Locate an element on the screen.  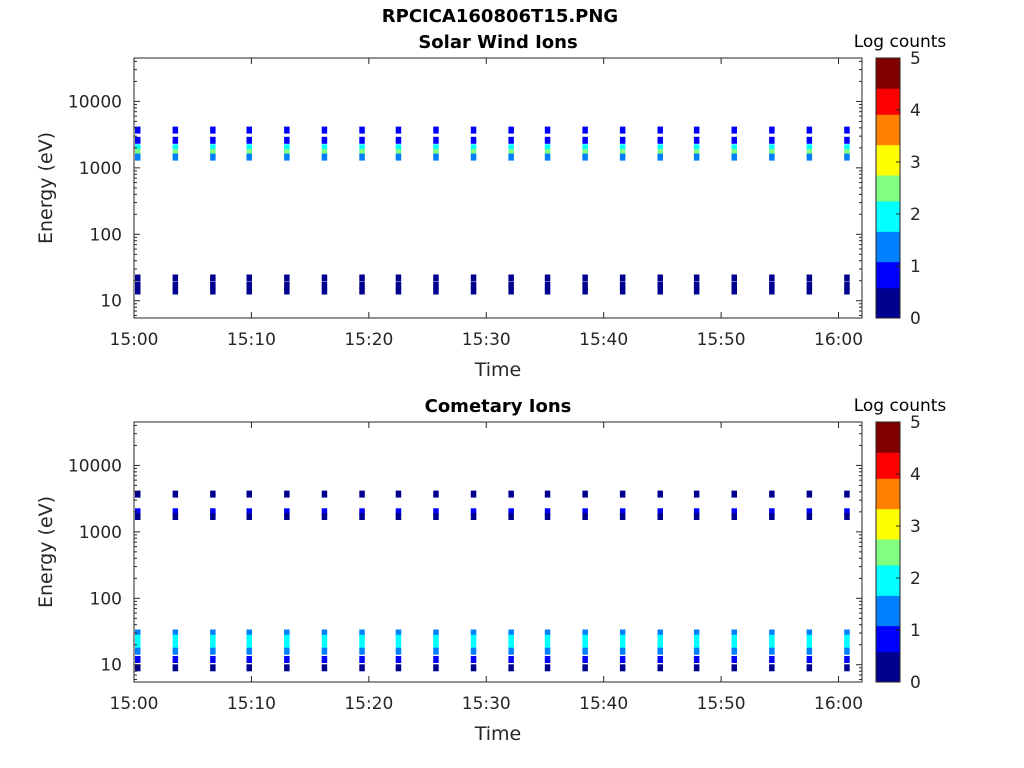
colorbar-tick-label: 1 is located at coordinates (915, 631).